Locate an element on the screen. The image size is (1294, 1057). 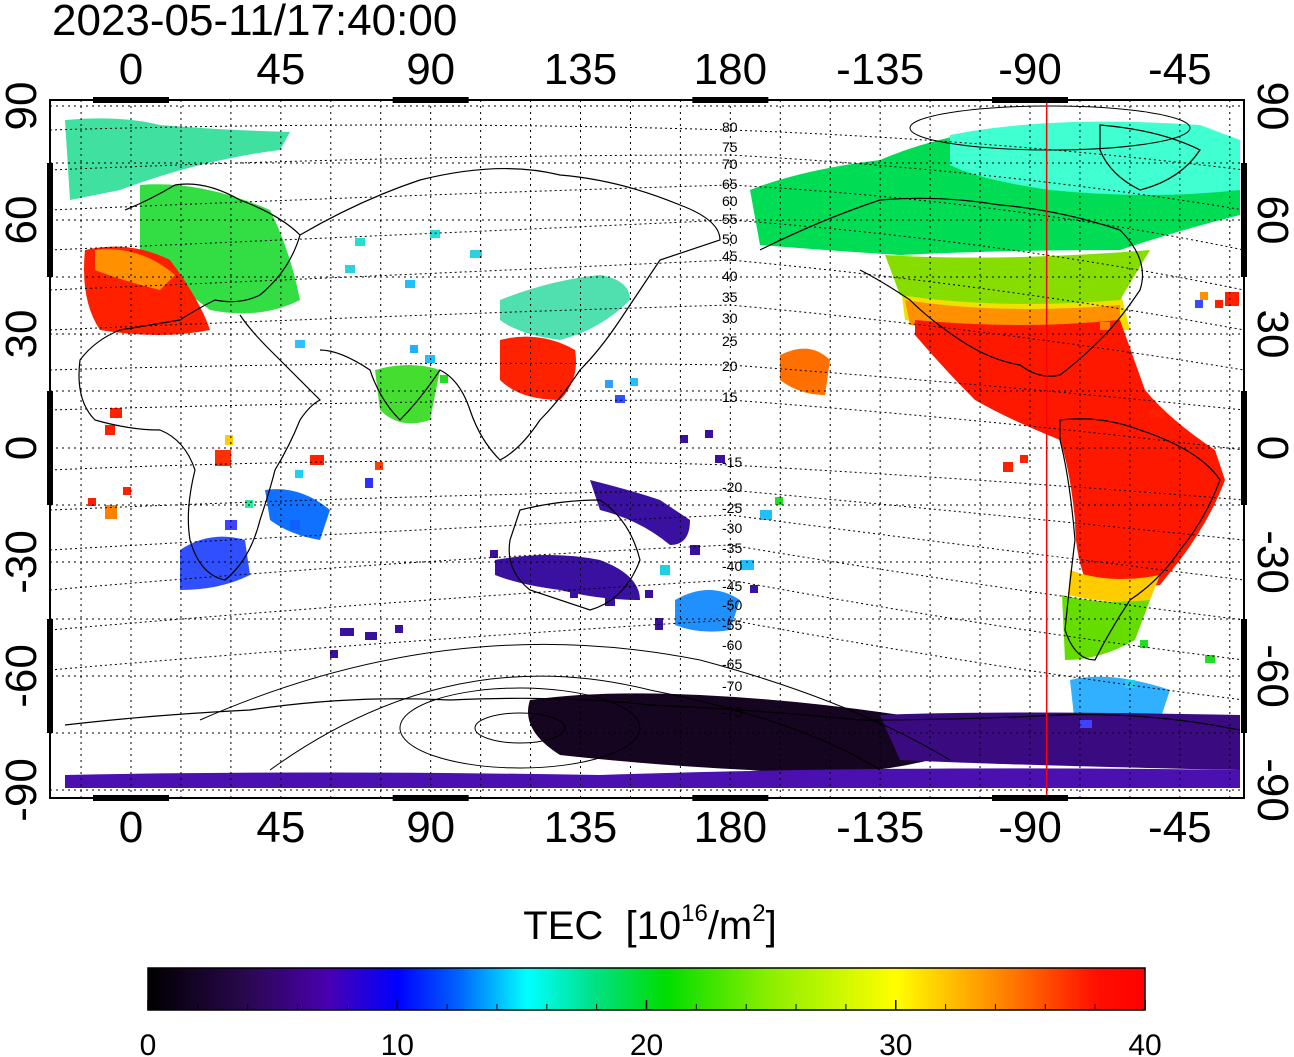
dip-label: -40 is located at coordinates (732, 566).